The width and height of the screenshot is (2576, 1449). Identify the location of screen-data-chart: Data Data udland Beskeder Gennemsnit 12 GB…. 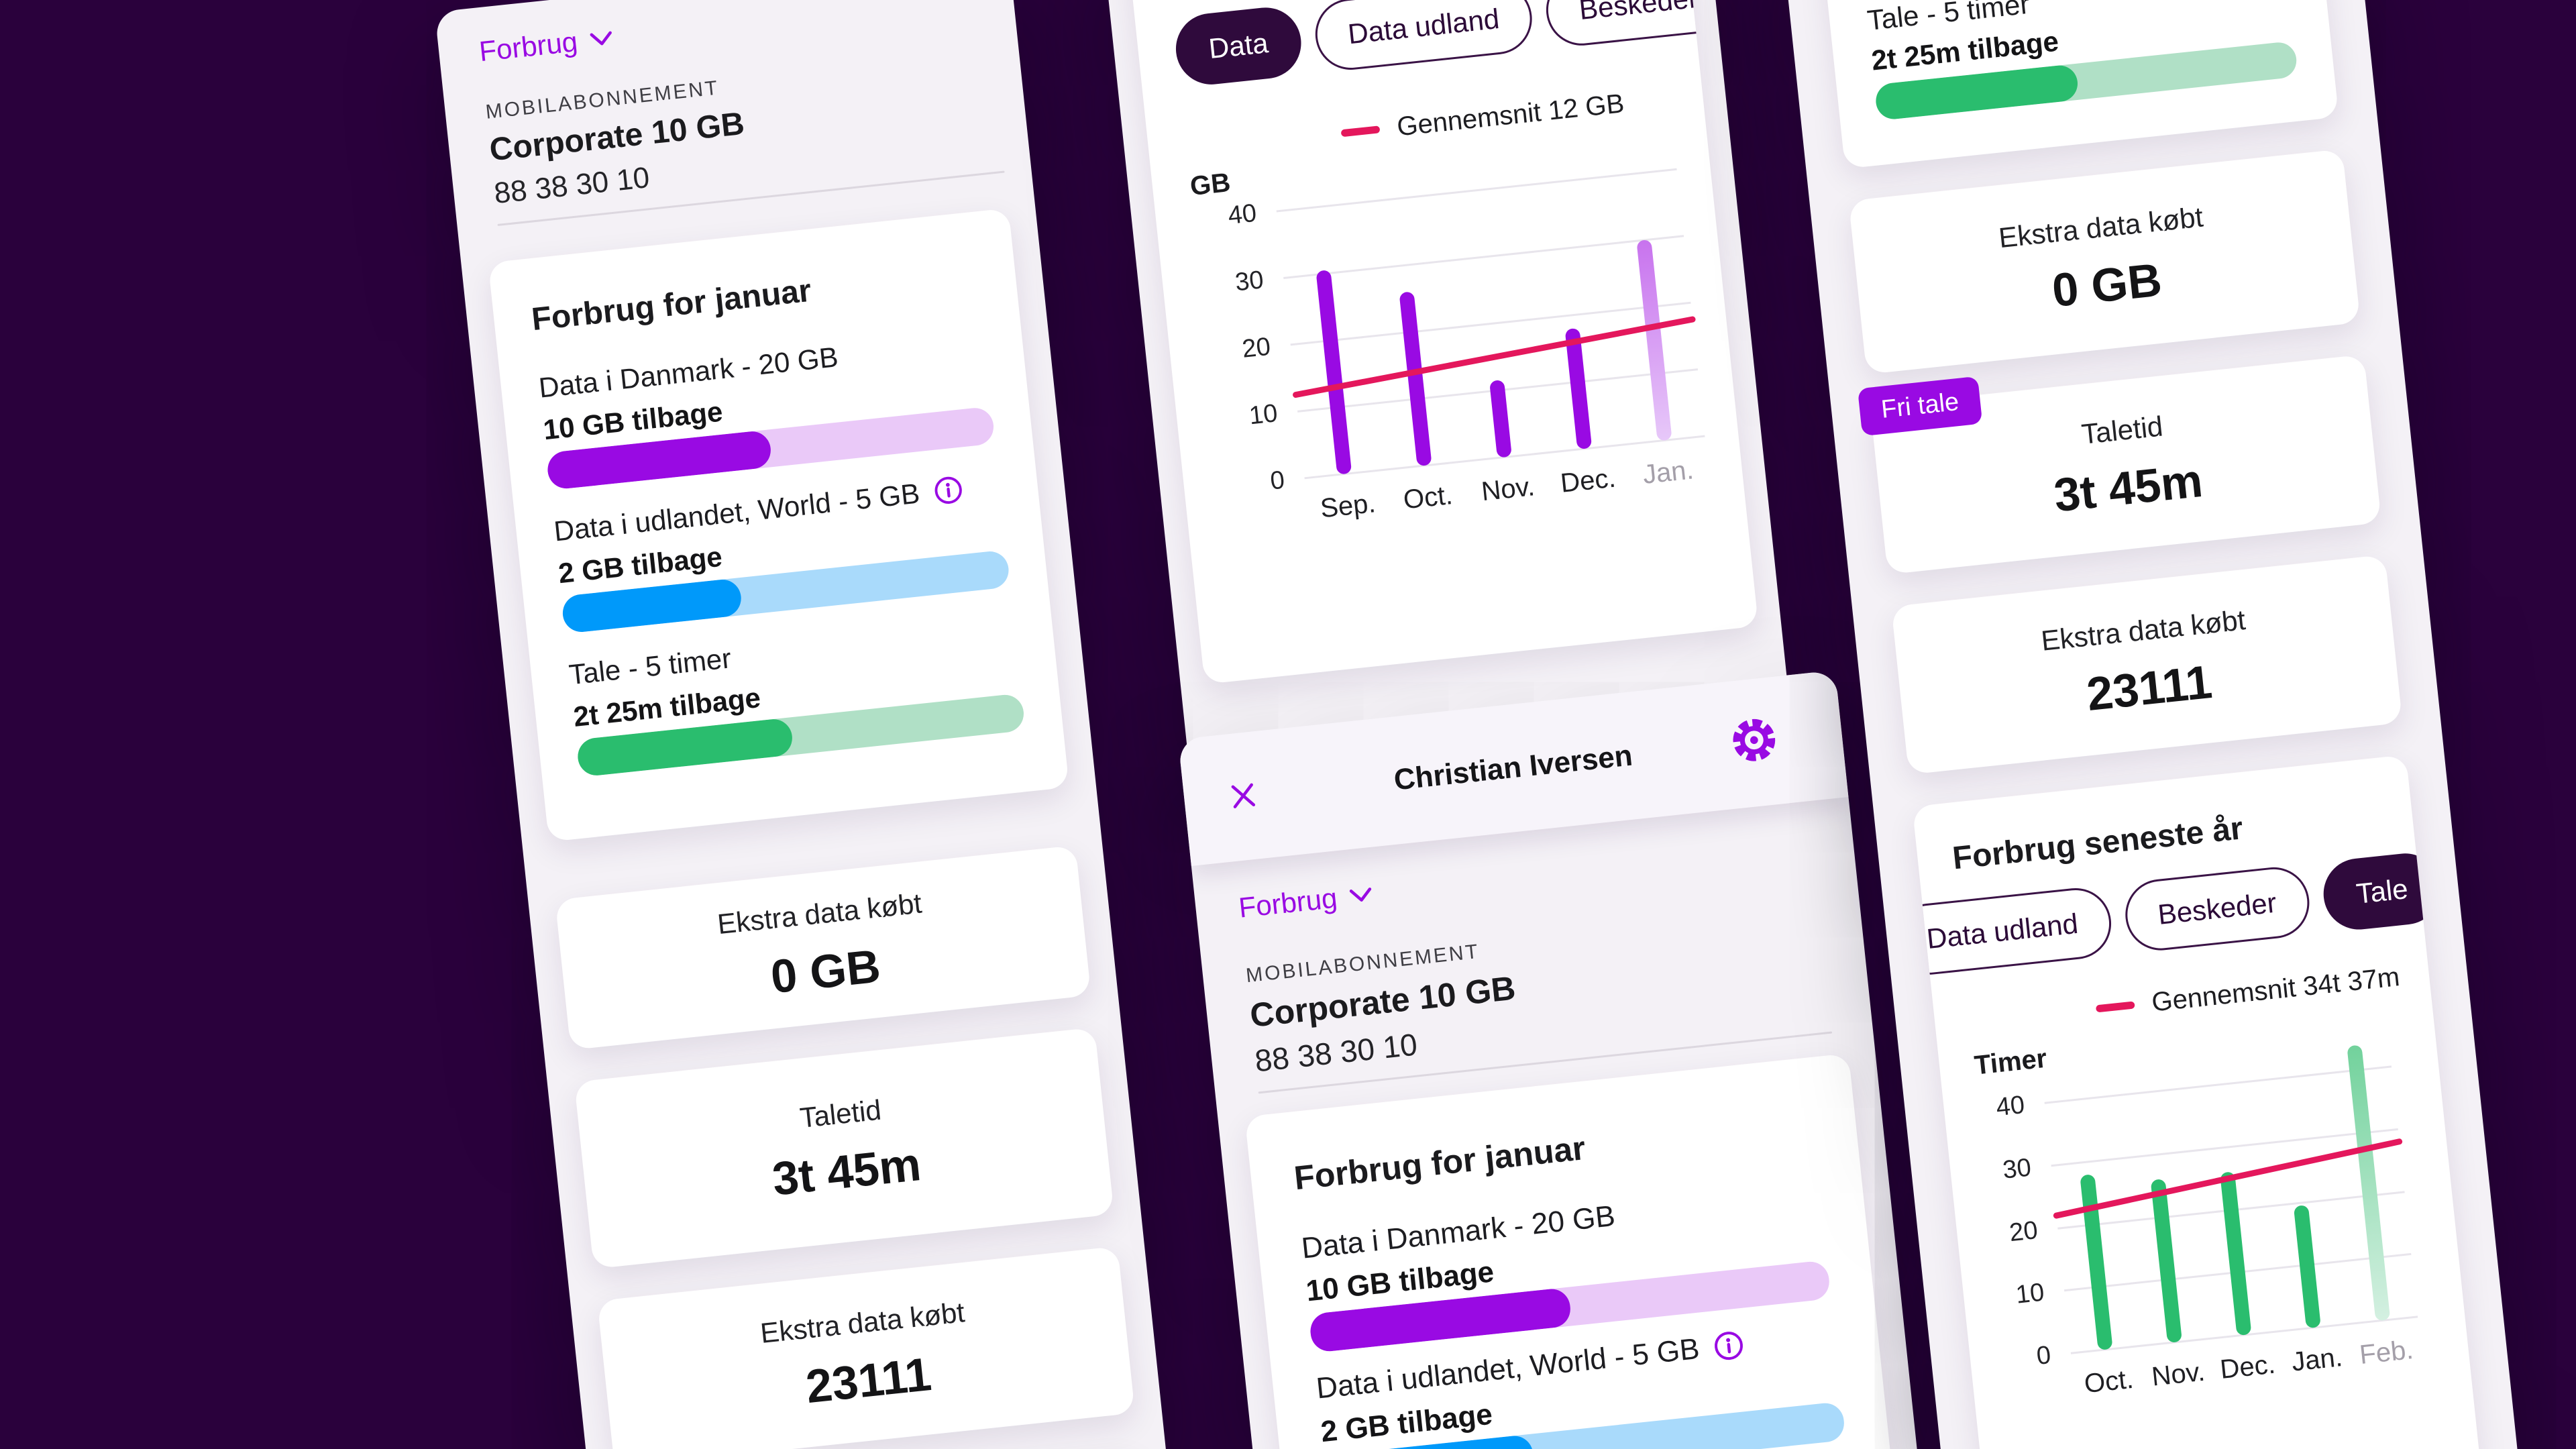
(1447, 393).